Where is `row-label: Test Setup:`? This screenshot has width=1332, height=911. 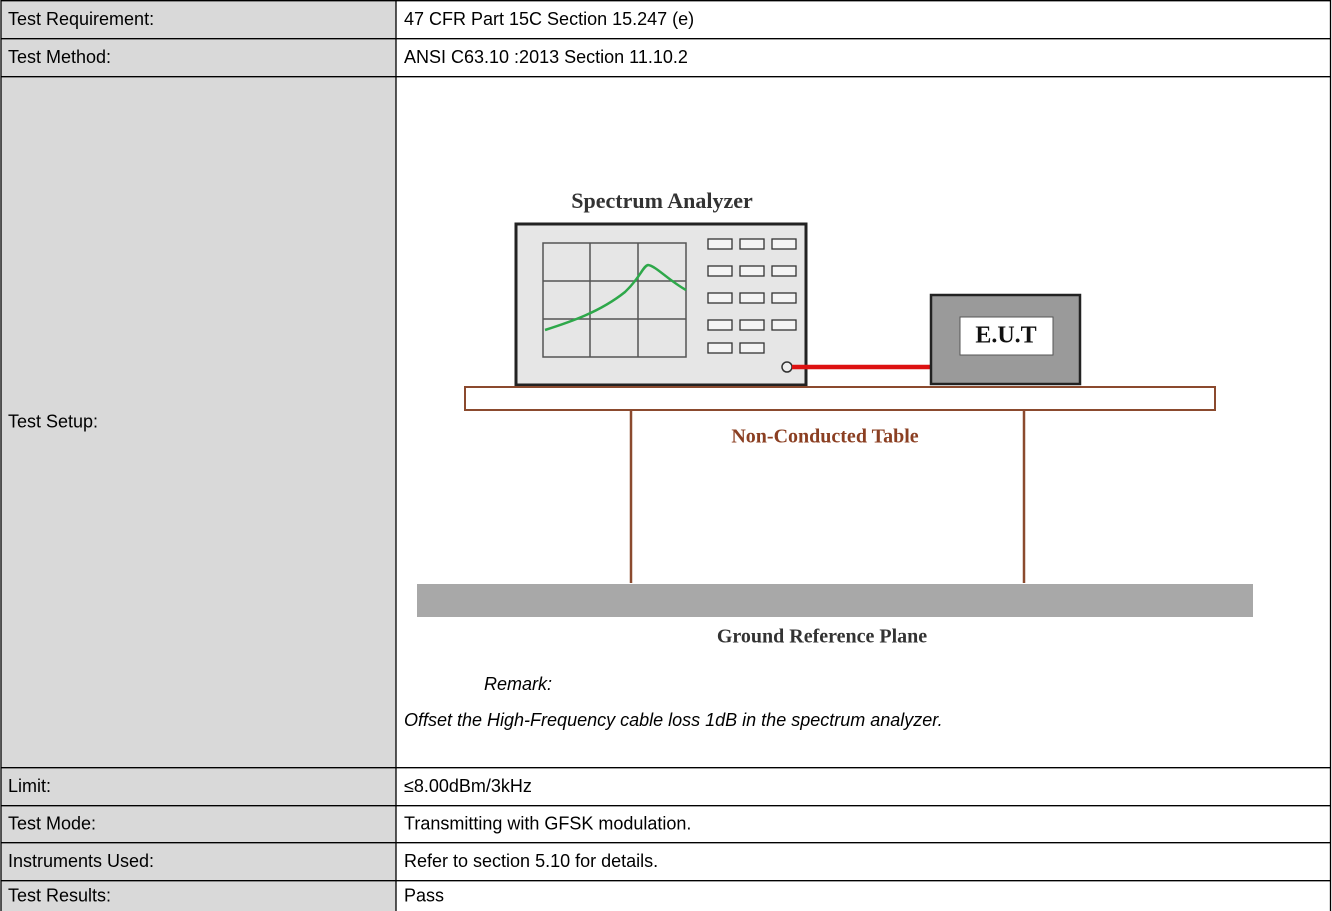 row-label: Test Setup: is located at coordinates (53, 421).